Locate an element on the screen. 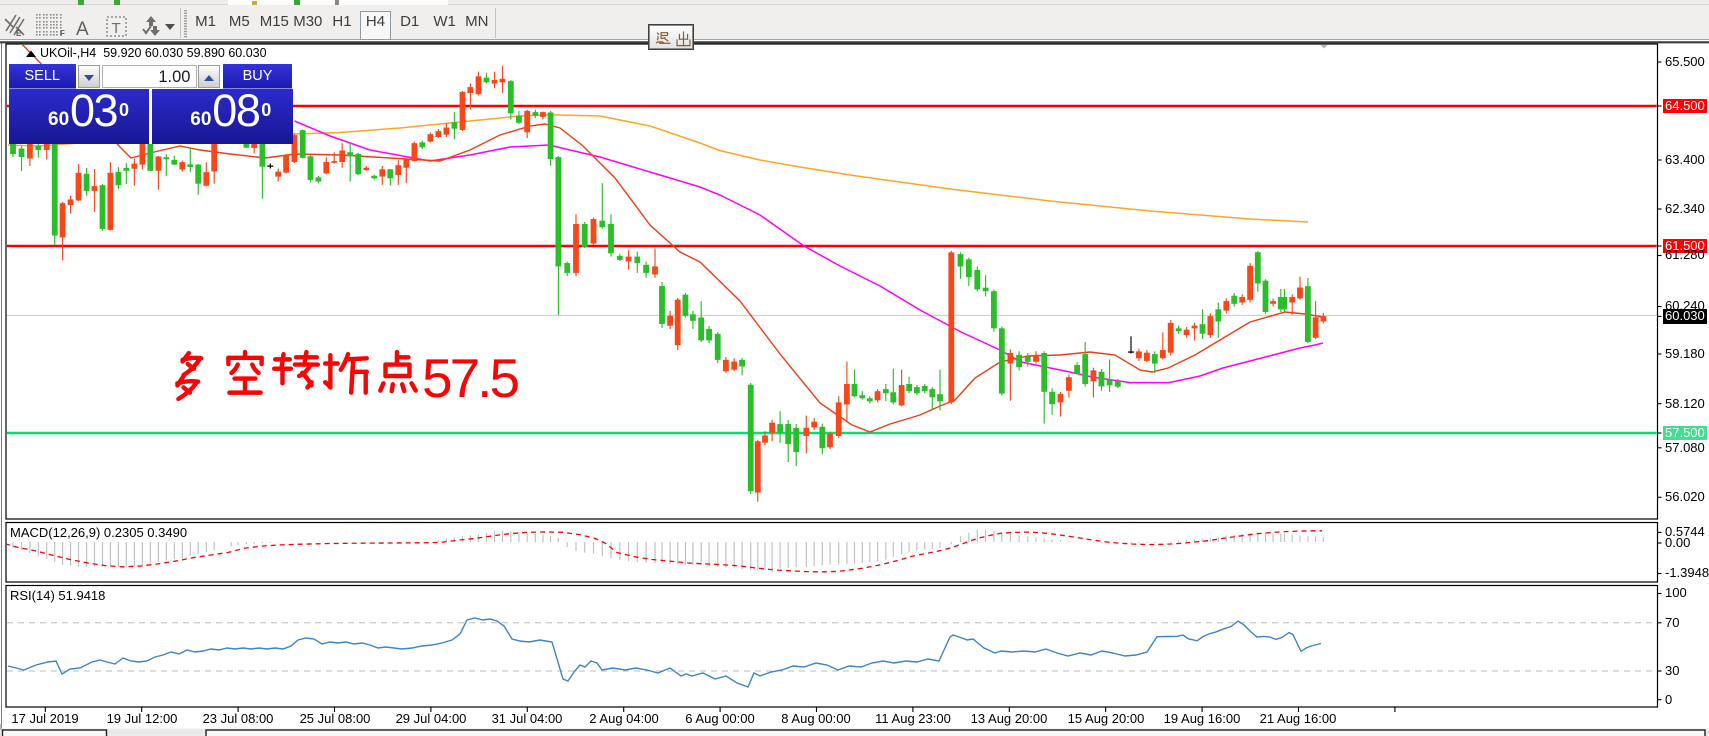  svg-text: 57.5 is located at coordinates (470, 378).